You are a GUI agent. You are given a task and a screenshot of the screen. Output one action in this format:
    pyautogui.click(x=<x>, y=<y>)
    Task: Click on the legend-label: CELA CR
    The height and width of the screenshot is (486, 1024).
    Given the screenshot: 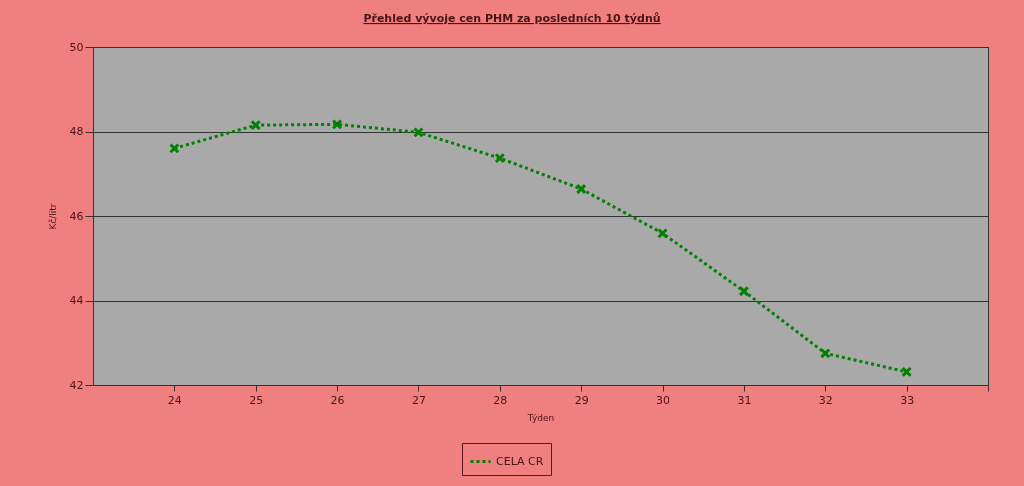 What is the action you would take?
    pyautogui.click(x=520, y=461)
    